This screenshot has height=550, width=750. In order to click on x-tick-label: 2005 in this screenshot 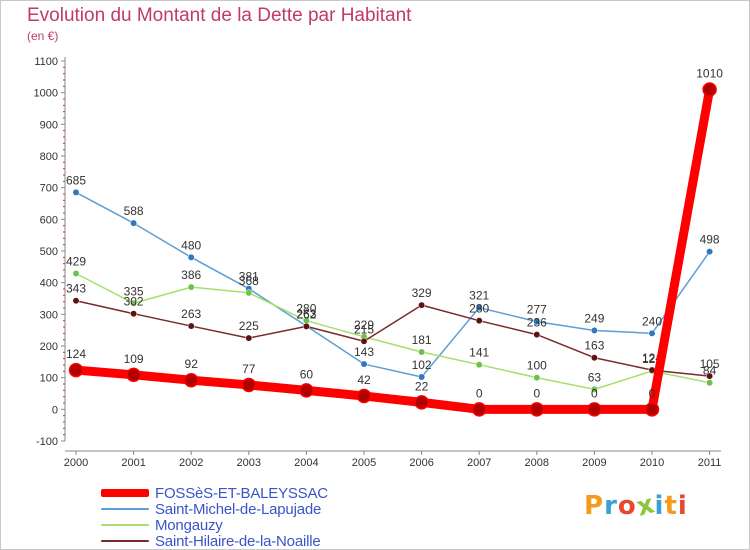, I will do `click(364, 463)`.